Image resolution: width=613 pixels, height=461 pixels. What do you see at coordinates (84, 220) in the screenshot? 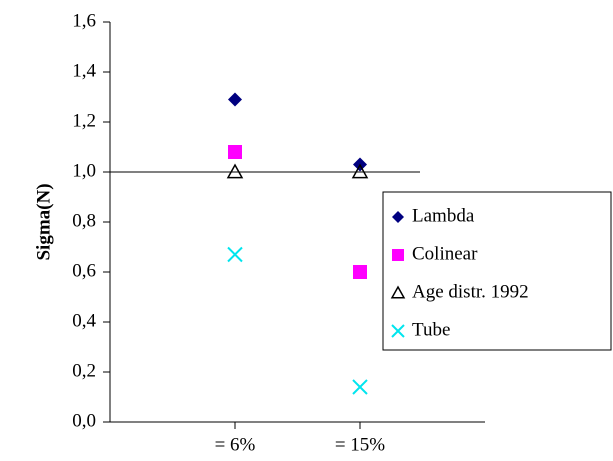
I see `y-tick-label: 0,8` at bounding box center [84, 220].